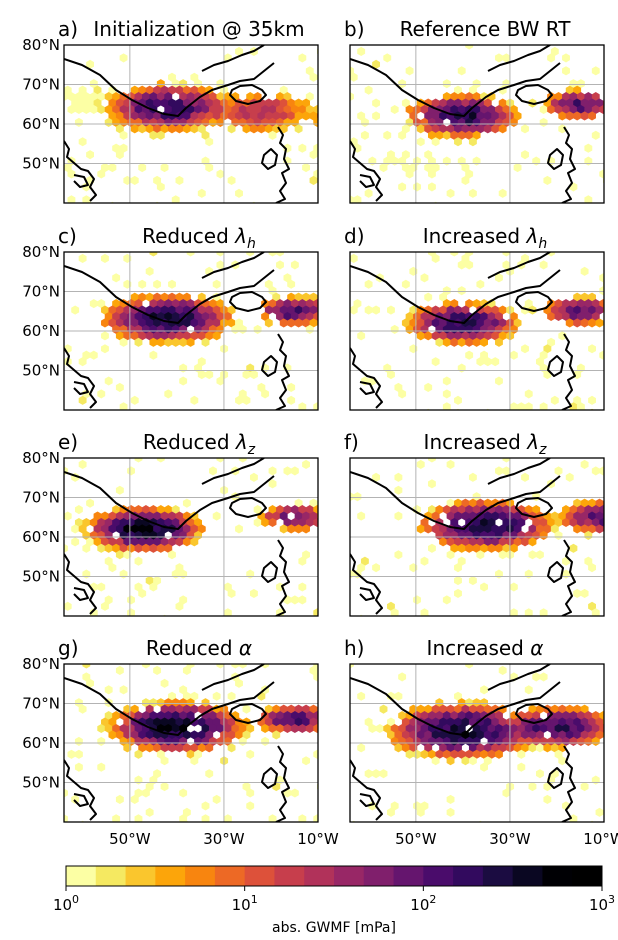 The height and width of the screenshot is (940, 618). What do you see at coordinates (269, 366) in the screenshot?
I see `coastline` at bounding box center [269, 366].